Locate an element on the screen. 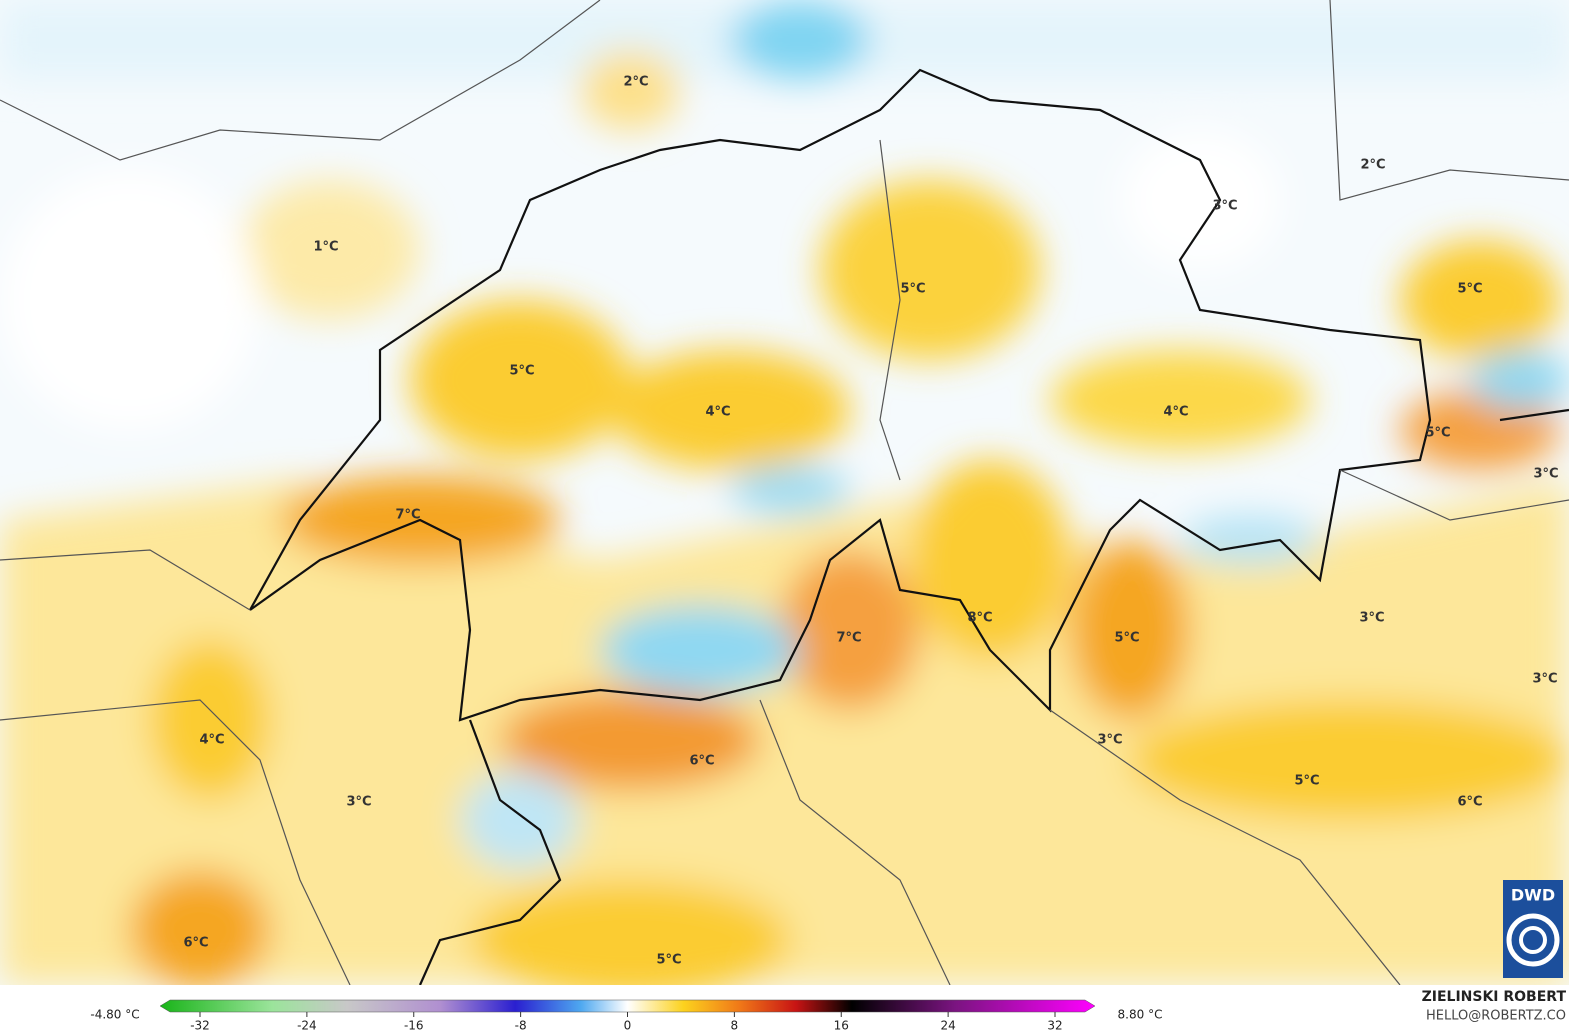 This screenshot has width=1569, height=1035. legend-max: 8.80 °C is located at coordinates (1140, 1015).